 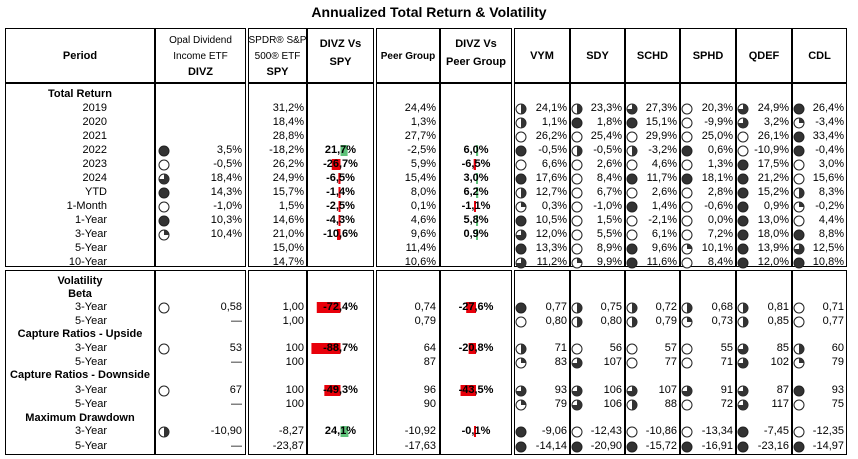 What do you see at coordinates (831, 220) in the screenshot?
I see `return-row-etf-value: 4,4%` at bounding box center [831, 220].